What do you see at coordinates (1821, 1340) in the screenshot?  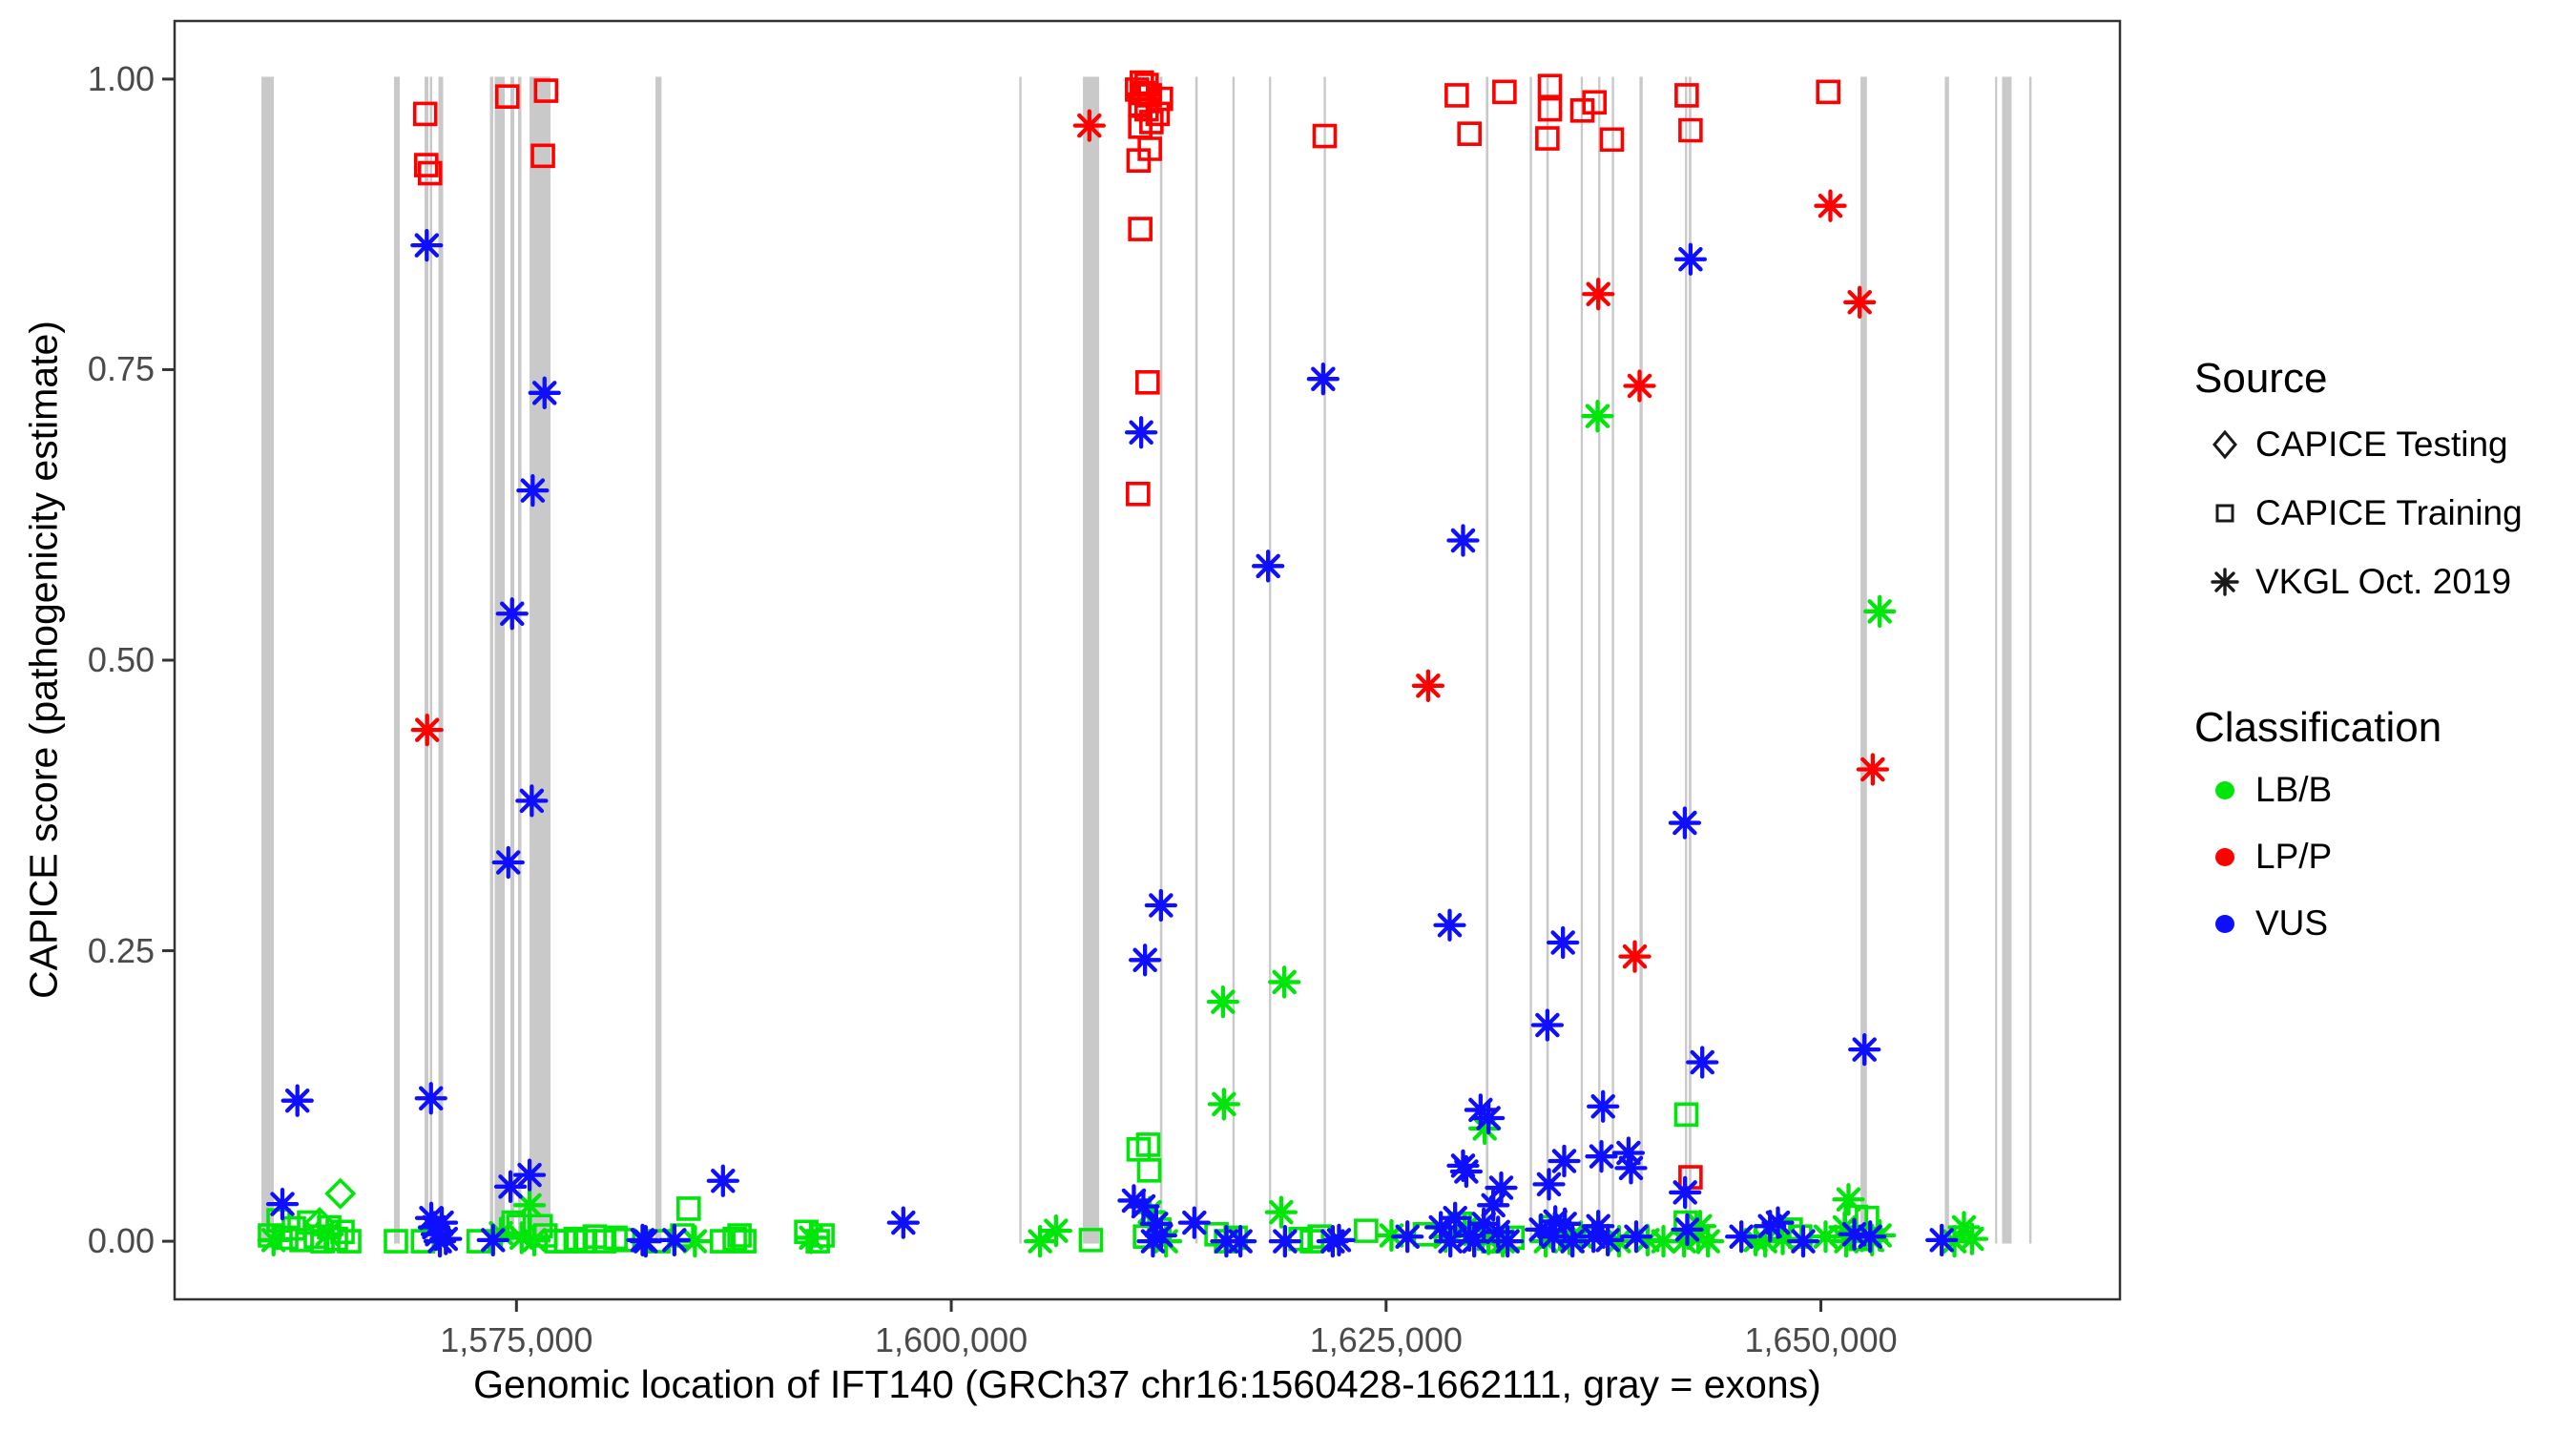 I see `x-tick-label: 1,650,000` at bounding box center [1821, 1340].